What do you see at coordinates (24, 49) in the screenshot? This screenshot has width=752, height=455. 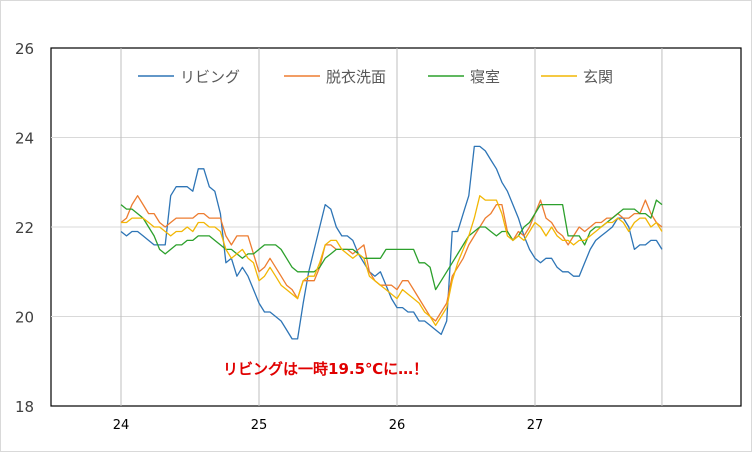 I see `y-tick-label: 26` at bounding box center [24, 49].